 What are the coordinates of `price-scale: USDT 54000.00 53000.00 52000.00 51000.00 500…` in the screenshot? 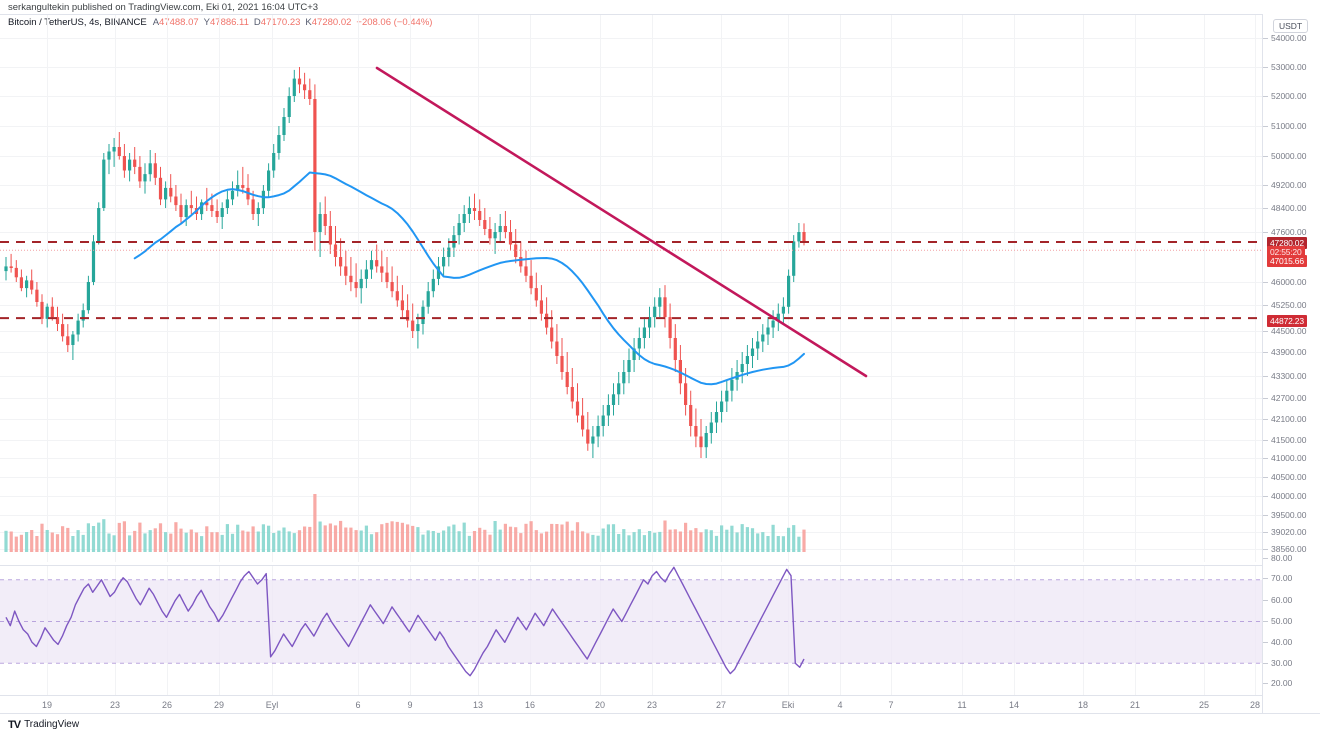 It's located at (1291, 363).